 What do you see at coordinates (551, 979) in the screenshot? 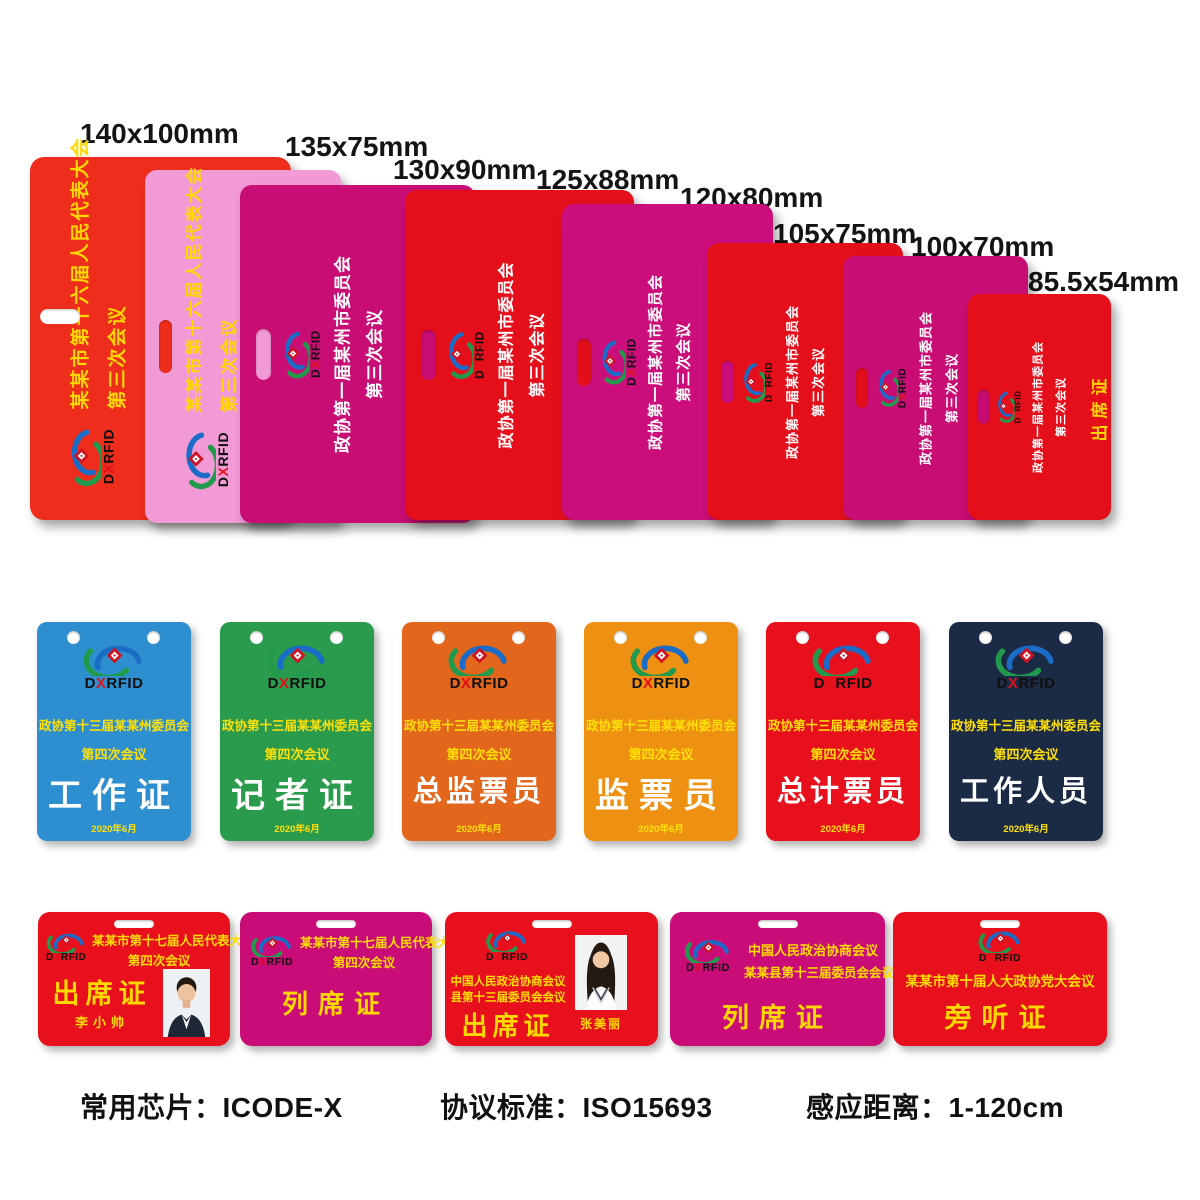
I see `landscape-badge-3: DXRFID 中国人民政治协商会议 县第十三届委员会会议 出席证 张美丽` at bounding box center [551, 979].